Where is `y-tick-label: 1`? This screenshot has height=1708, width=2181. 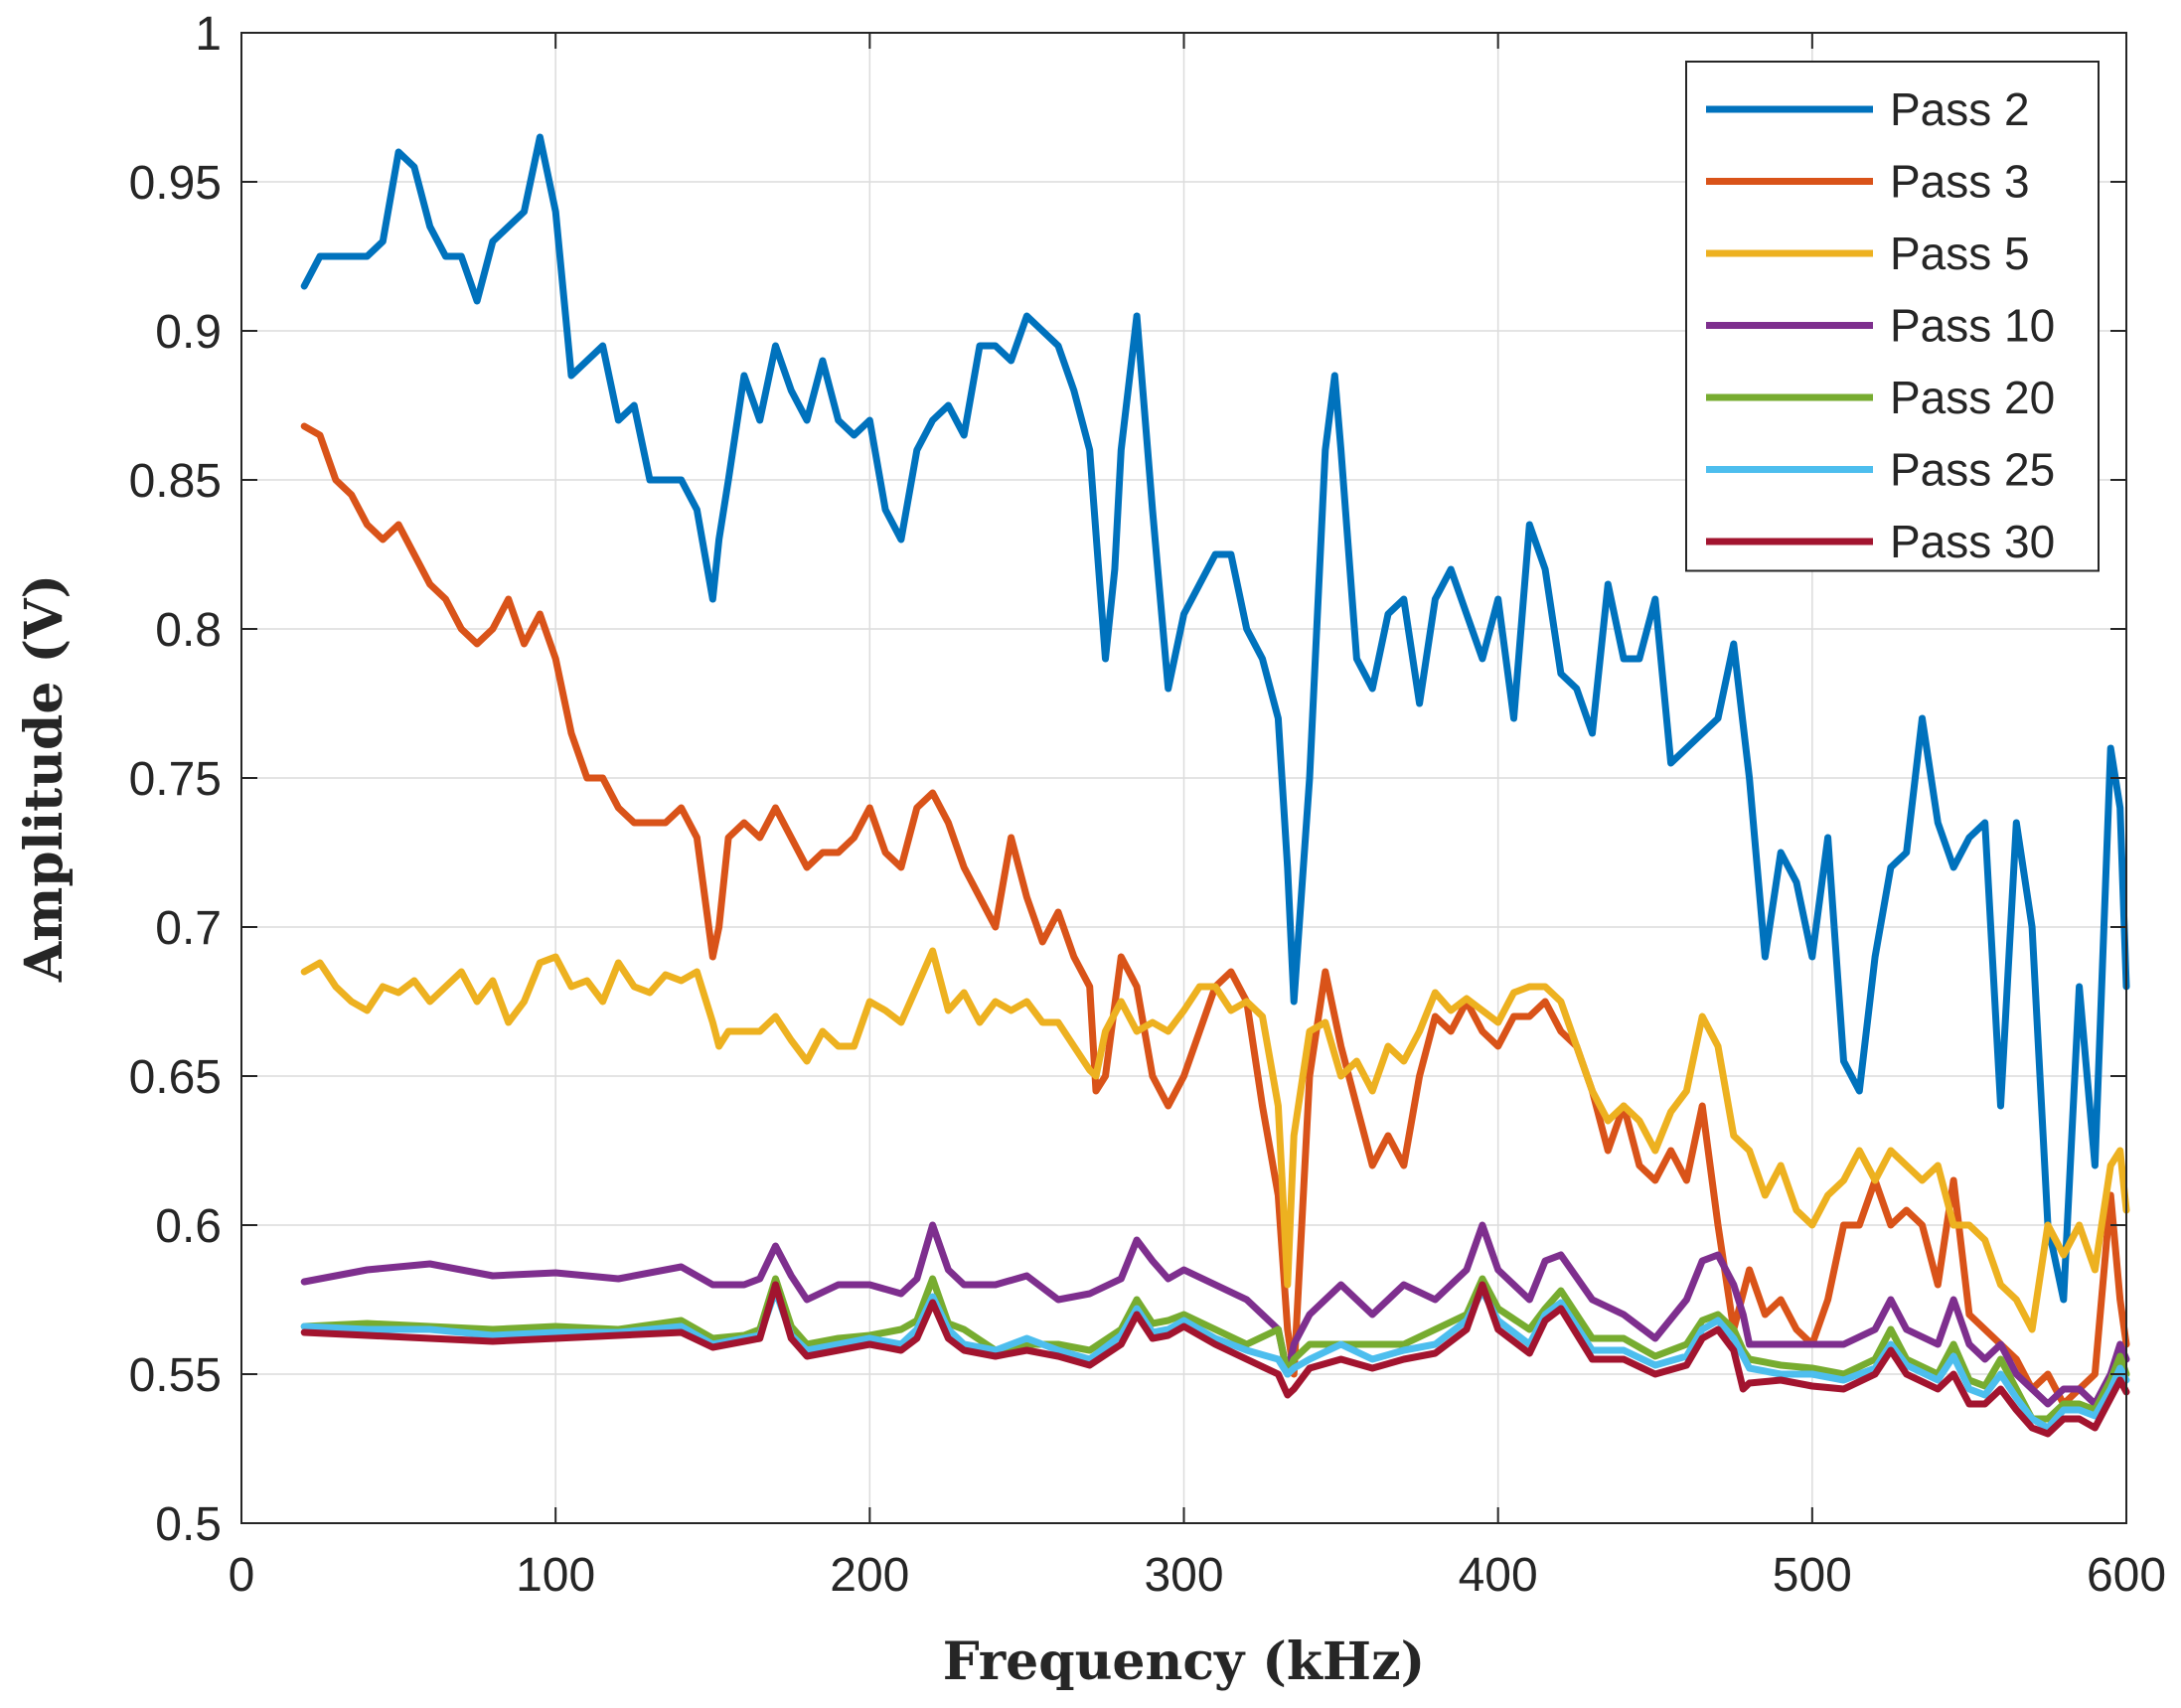
y-tick-label: 1 is located at coordinates (208, 34).